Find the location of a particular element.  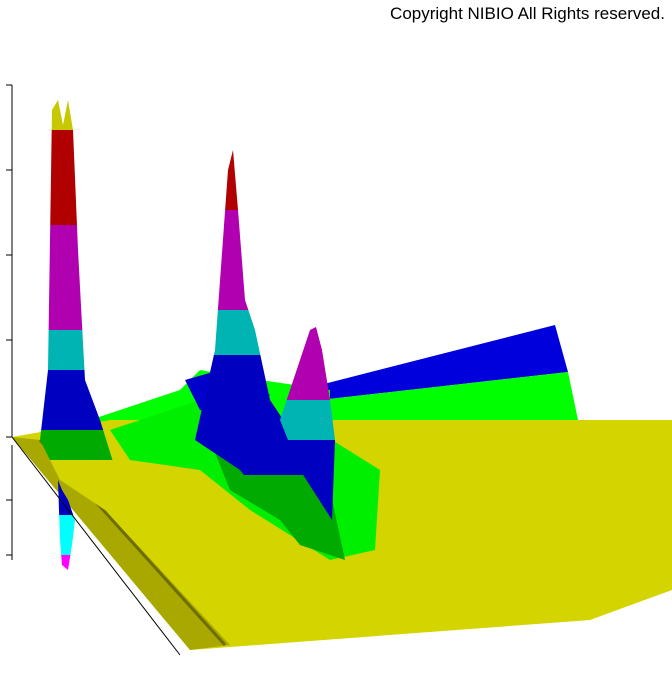

base-shade is located at coordinates (121, 543).